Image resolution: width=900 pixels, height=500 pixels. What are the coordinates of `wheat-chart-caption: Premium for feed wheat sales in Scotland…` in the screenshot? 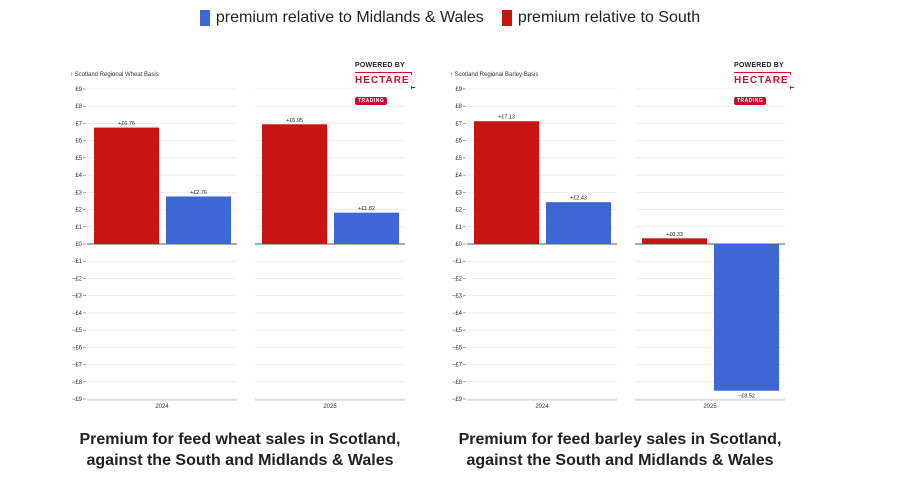 It's located at (240, 450).